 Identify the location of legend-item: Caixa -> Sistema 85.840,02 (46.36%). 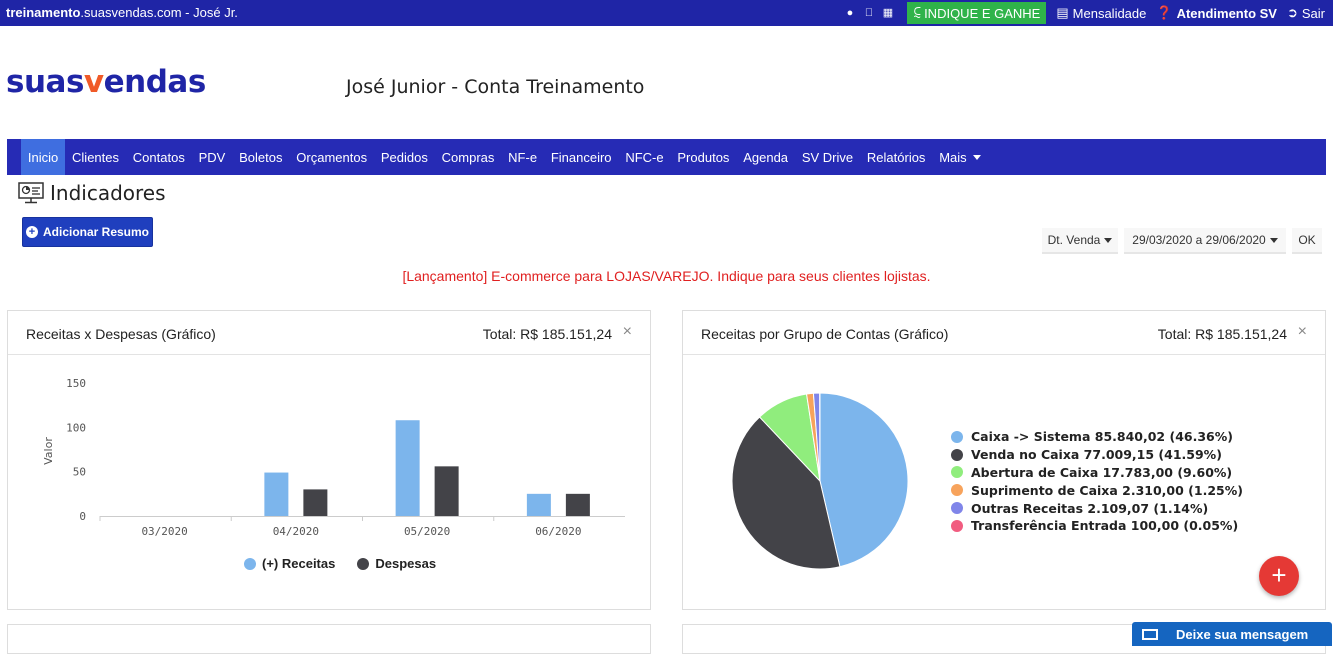
(1097, 437).